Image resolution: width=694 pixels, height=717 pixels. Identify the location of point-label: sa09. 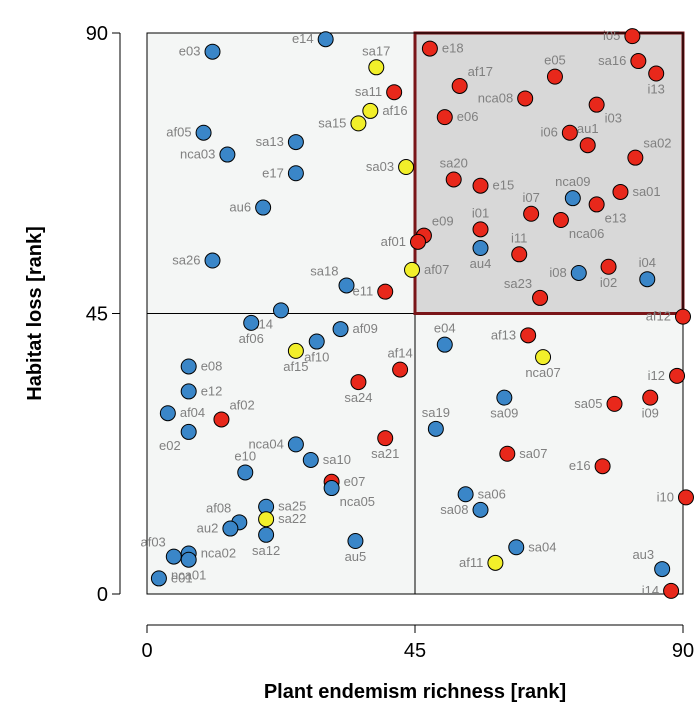
(504, 413).